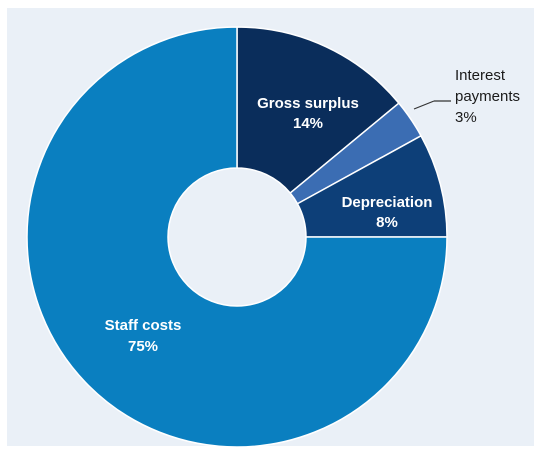 The width and height of the screenshot is (541, 454). What do you see at coordinates (387, 222) in the screenshot?
I see `slice-value-depreciation: 8%` at bounding box center [387, 222].